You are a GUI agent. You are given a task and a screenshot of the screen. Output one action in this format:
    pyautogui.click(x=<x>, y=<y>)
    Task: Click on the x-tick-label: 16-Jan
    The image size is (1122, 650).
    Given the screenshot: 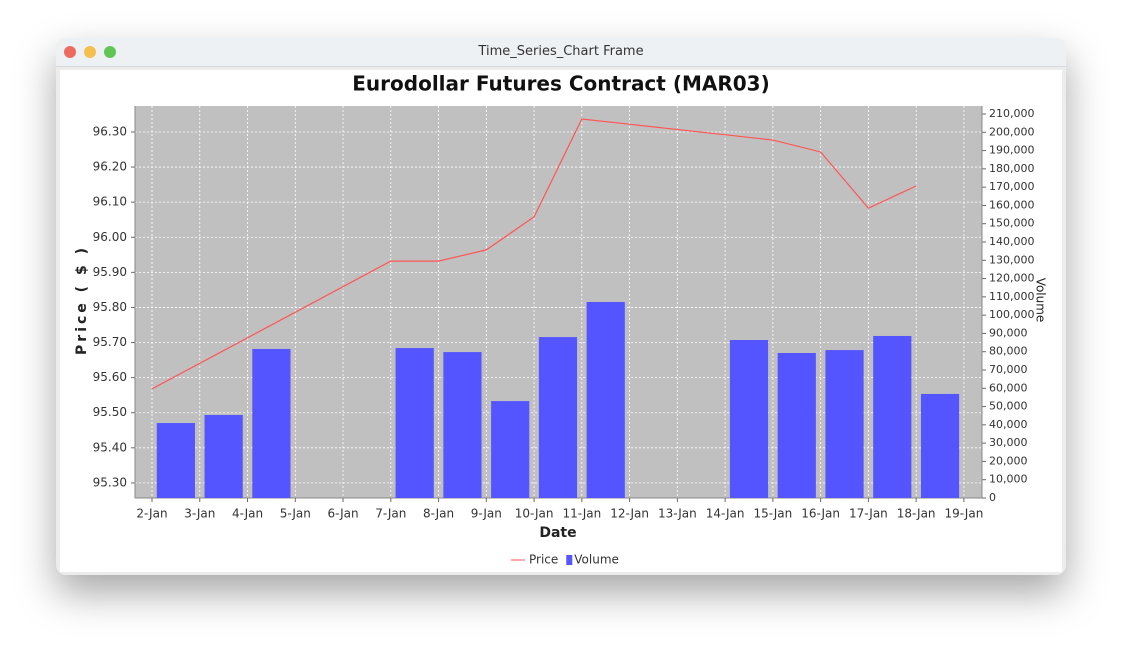 What is the action you would take?
    pyautogui.click(x=820, y=514)
    